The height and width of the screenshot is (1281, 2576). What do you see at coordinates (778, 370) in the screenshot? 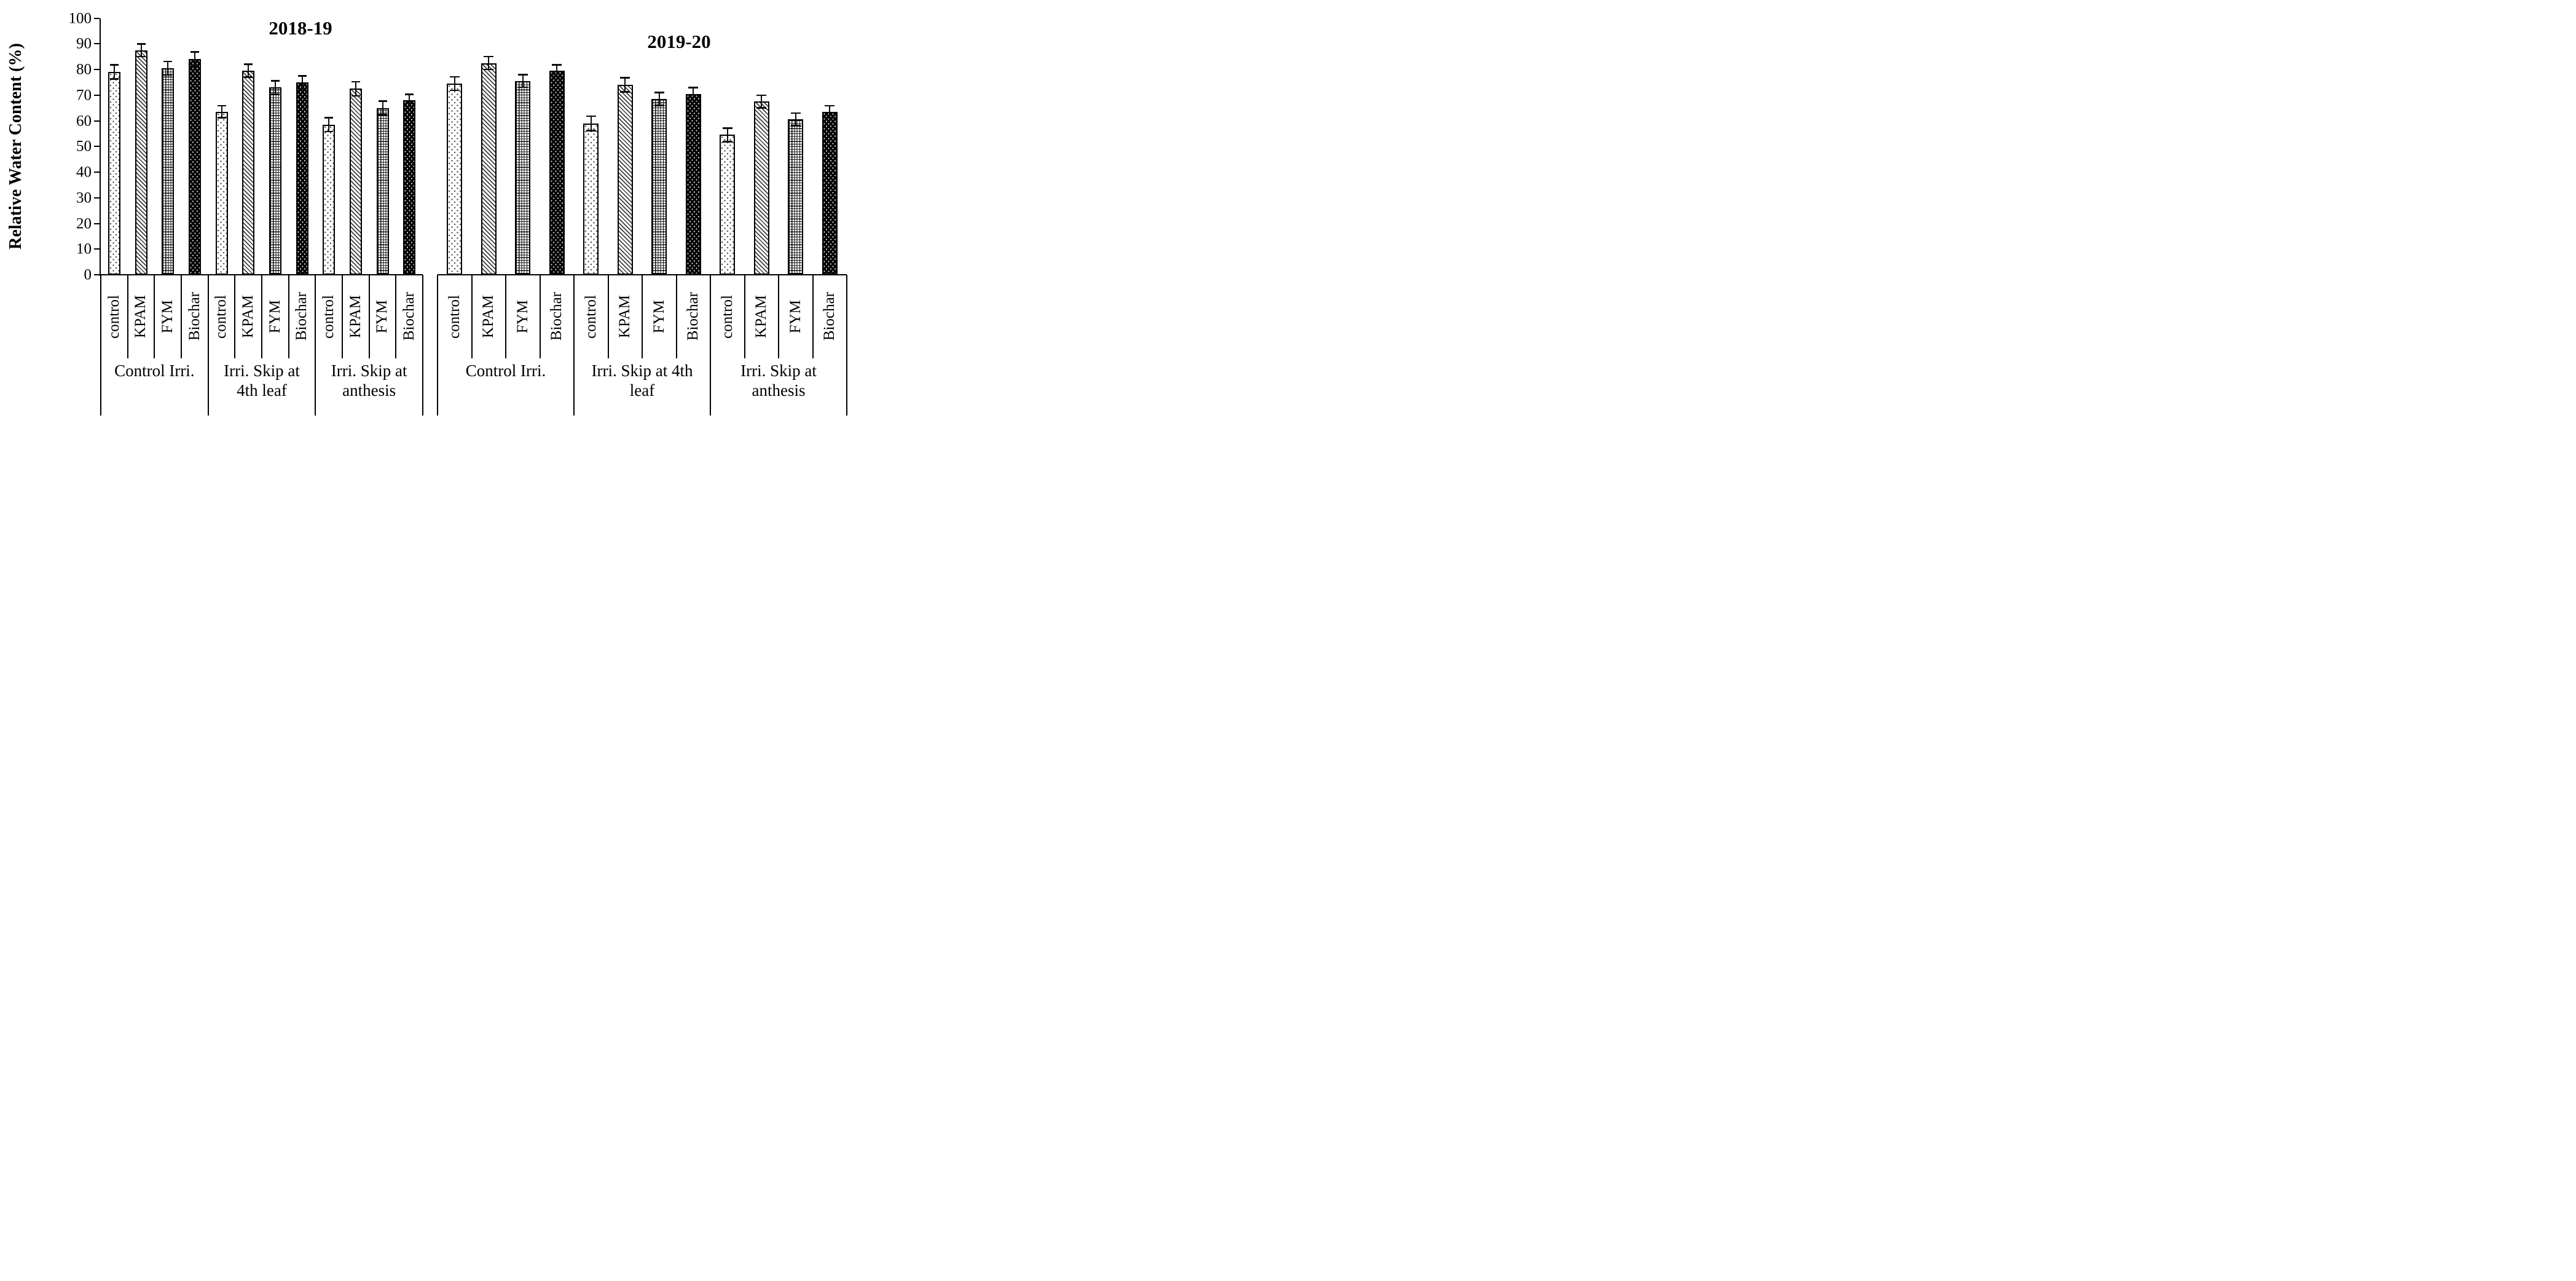
I see `group-caption-line: Irri. Skip at` at bounding box center [778, 370].